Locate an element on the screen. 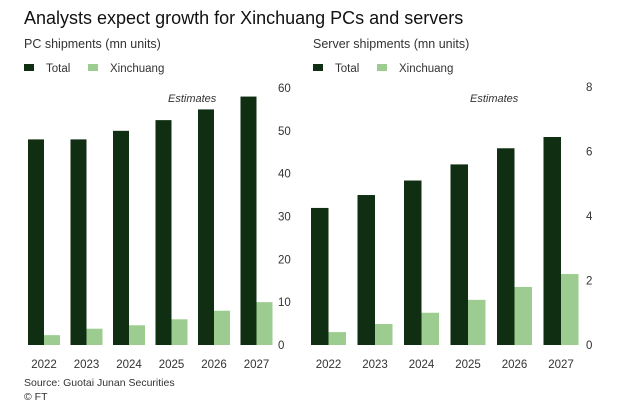 Image resolution: width=620 pixels, height=409 pixels. y-tick-label: 10 is located at coordinates (284, 303).